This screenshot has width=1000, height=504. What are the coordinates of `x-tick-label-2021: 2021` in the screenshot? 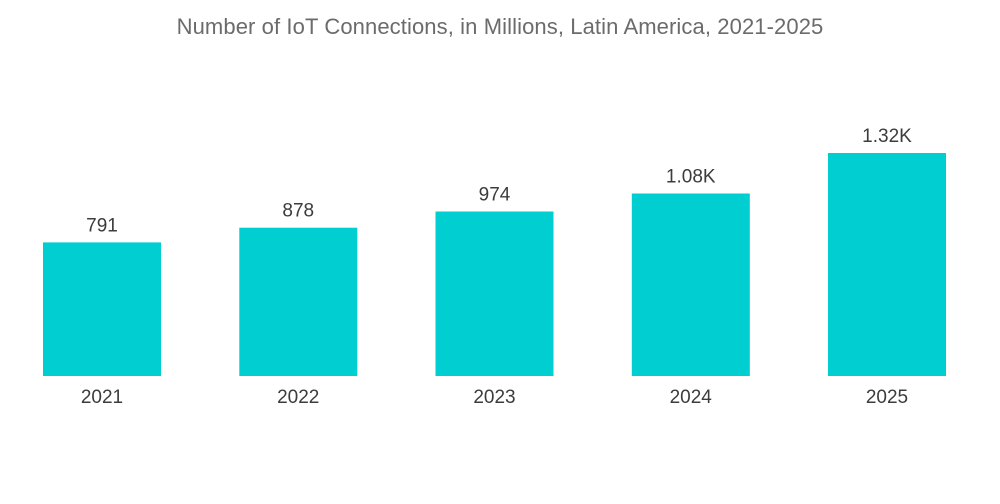 It's located at (102, 397).